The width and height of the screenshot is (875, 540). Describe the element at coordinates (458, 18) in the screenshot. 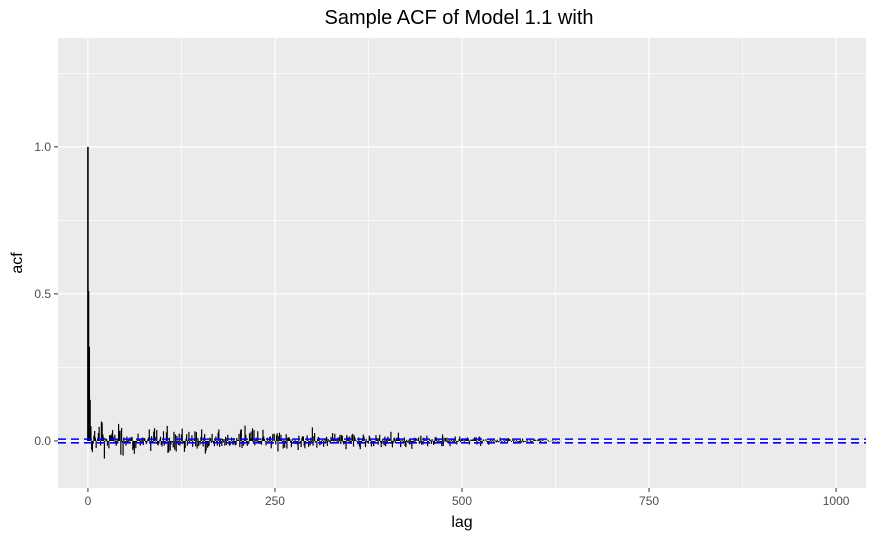

I see `chart-title: Sample ACF of Model 1.1 with` at that location.